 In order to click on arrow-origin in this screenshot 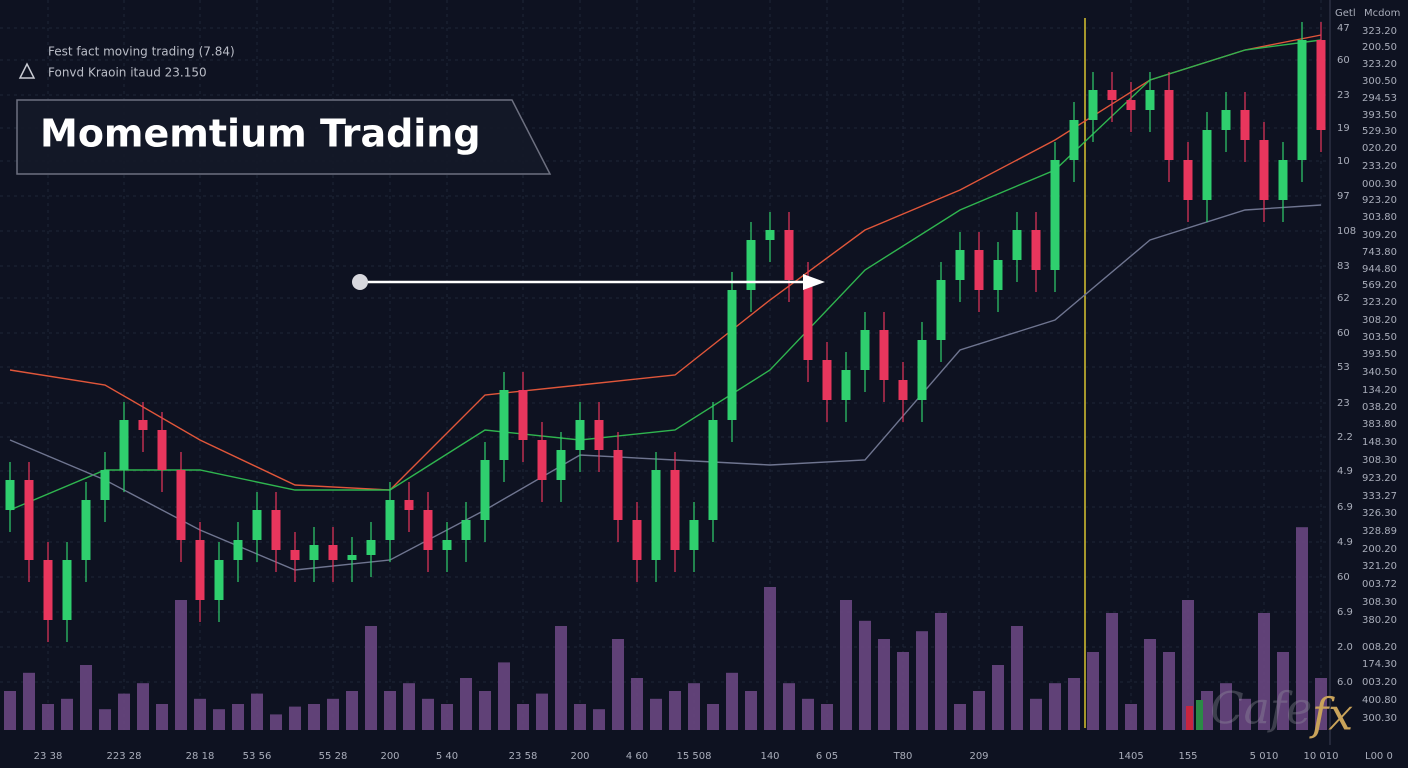, I will do `click(360, 282)`.